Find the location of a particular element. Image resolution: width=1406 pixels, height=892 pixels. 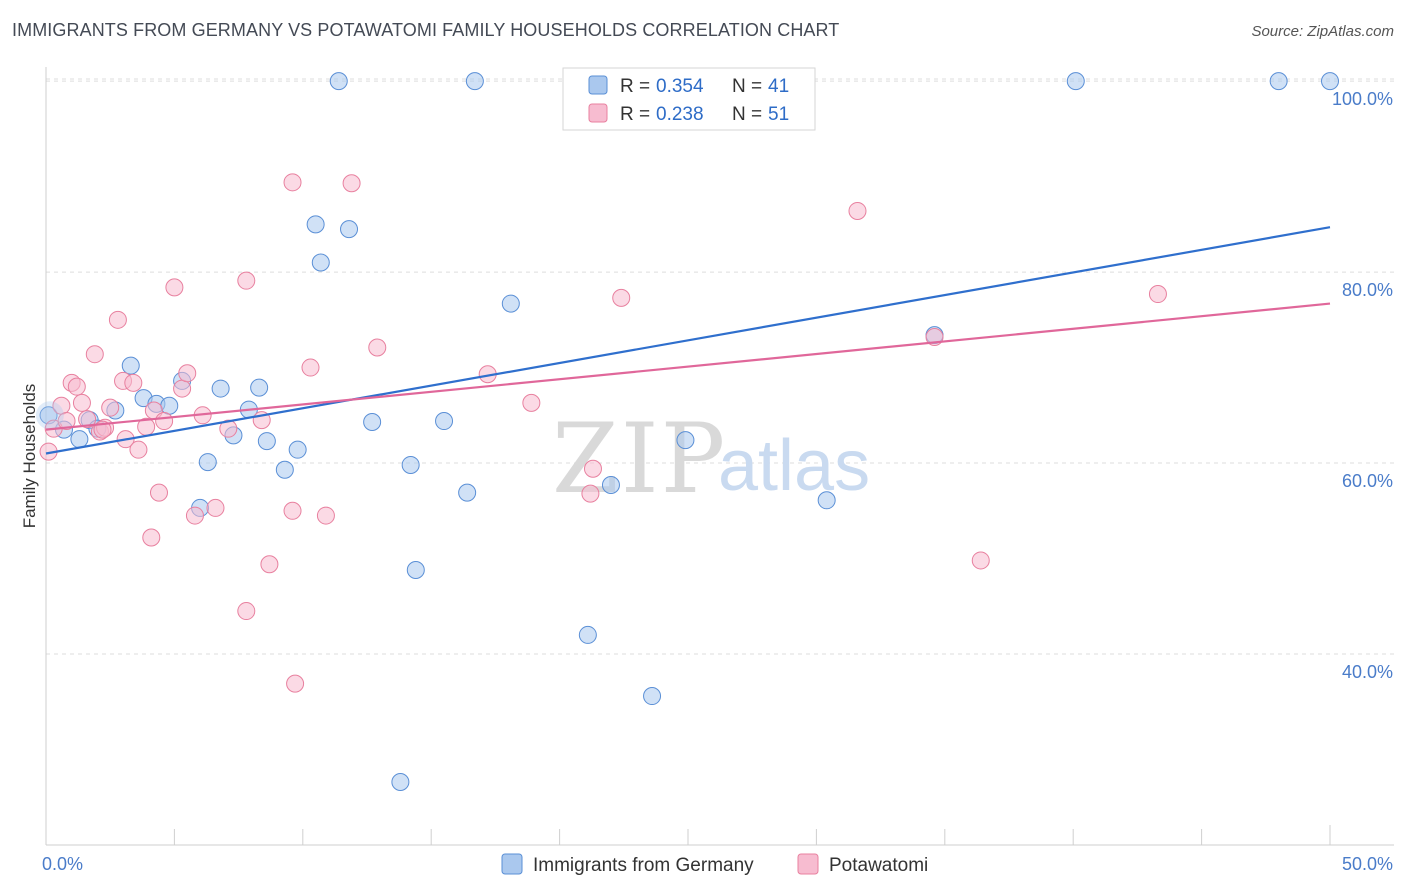

bottom-legend-label-potawatomi: Potawatomi is located at coordinates (878, 865).